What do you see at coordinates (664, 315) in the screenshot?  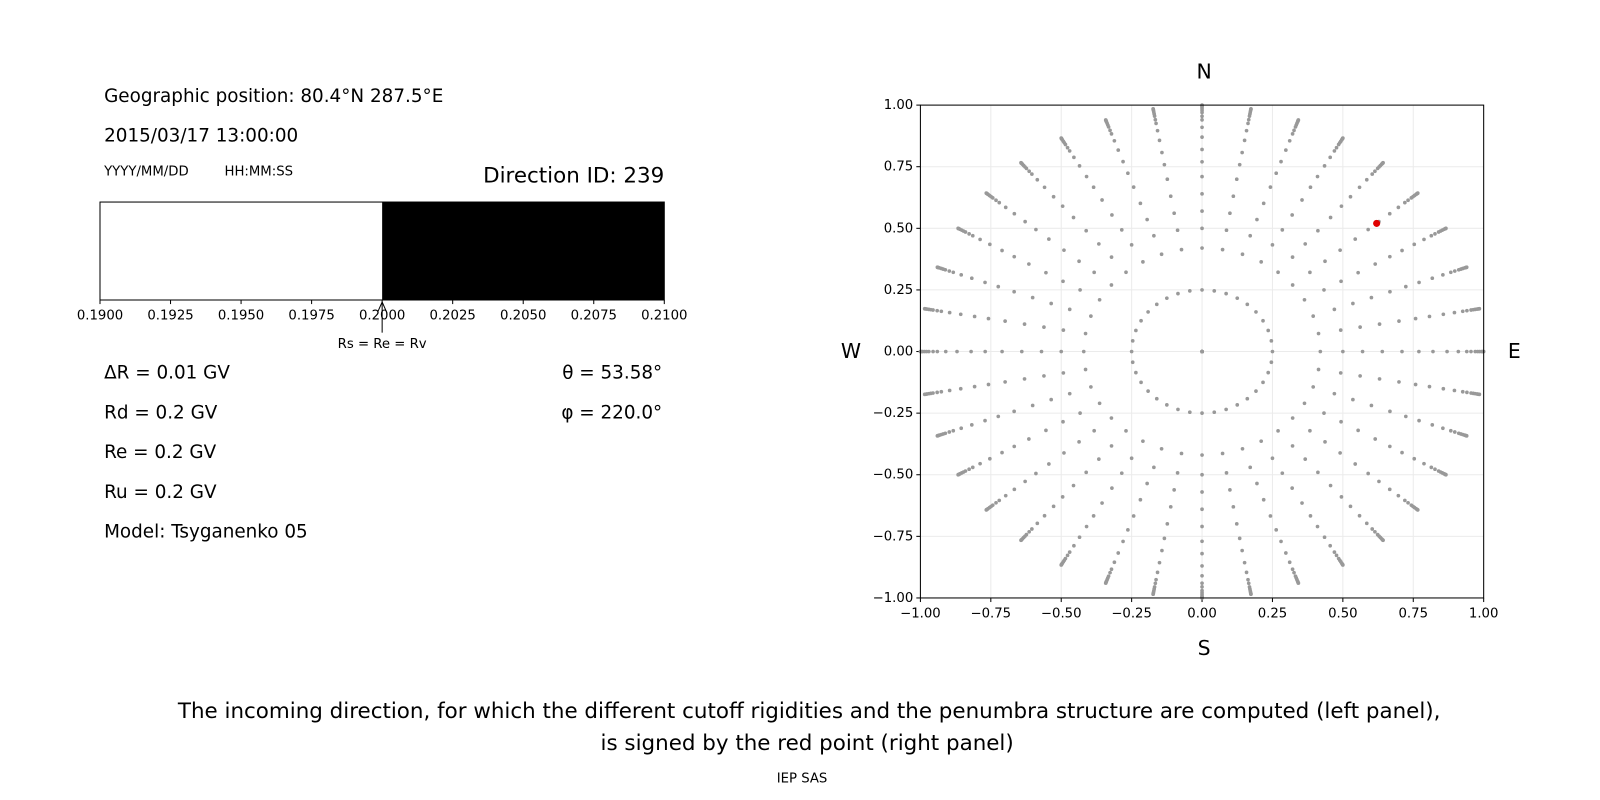 I see `x-tick-label: 0.2100` at bounding box center [664, 315].